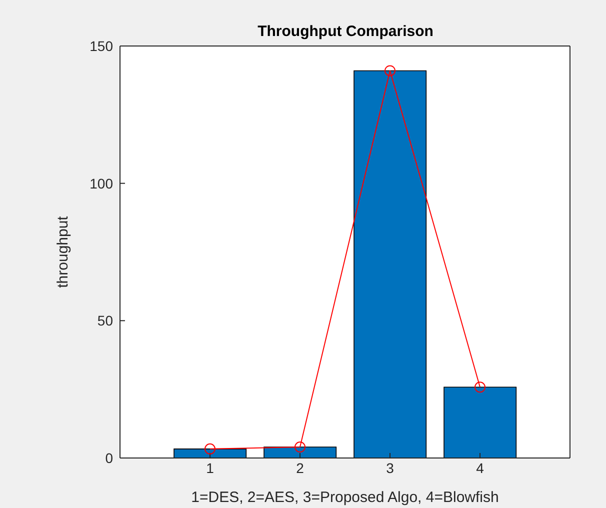 The width and height of the screenshot is (606, 508). What do you see at coordinates (109, 458) in the screenshot?
I see `y-tick-label: 0` at bounding box center [109, 458].